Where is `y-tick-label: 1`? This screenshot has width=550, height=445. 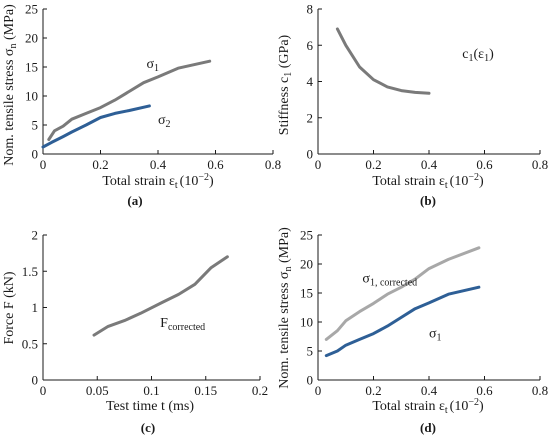
y-tick-label: 1 is located at coordinates (35, 307).